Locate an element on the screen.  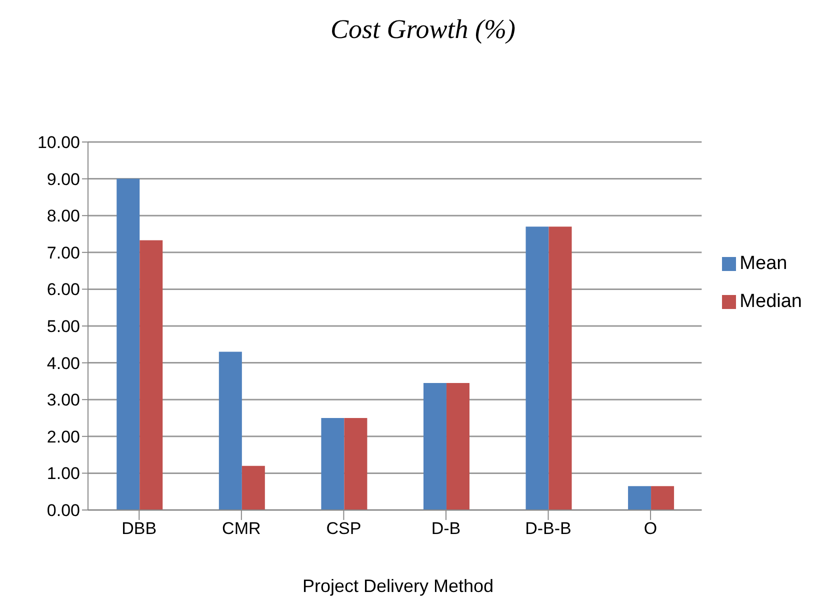
y-tick-label: 8.00 is located at coordinates (63, 216).